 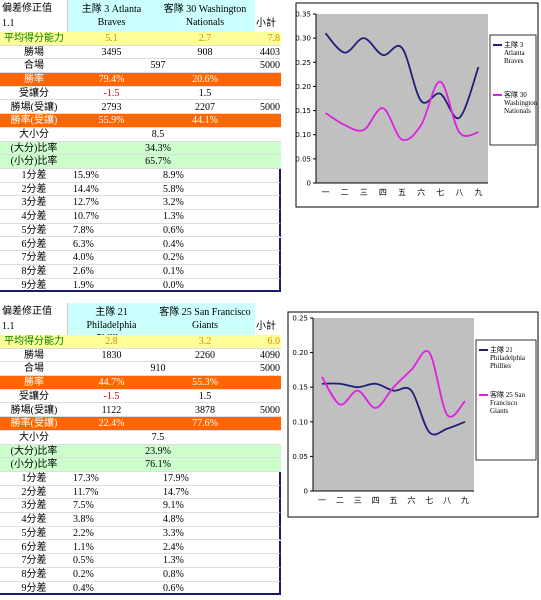 I want to click on x-tick-label: 一, so click(x=326, y=192).